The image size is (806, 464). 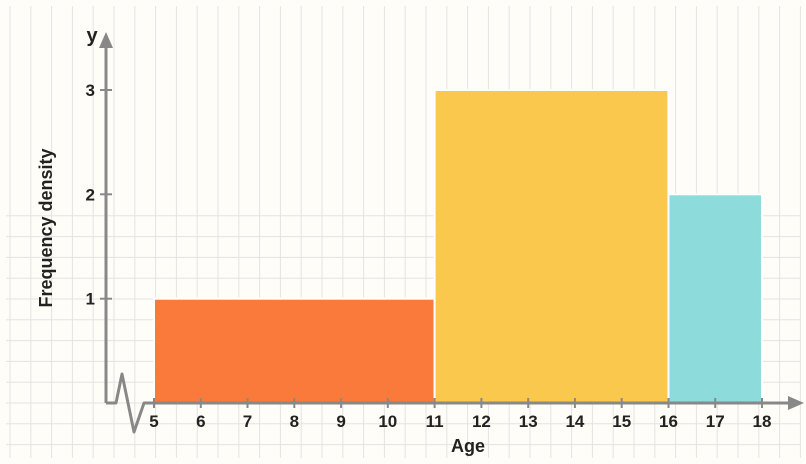 What do you see at coordinates (46, 227) in the screenshot?
I see `y-axis-title: Frequency density` at bounding box center [46, 227].